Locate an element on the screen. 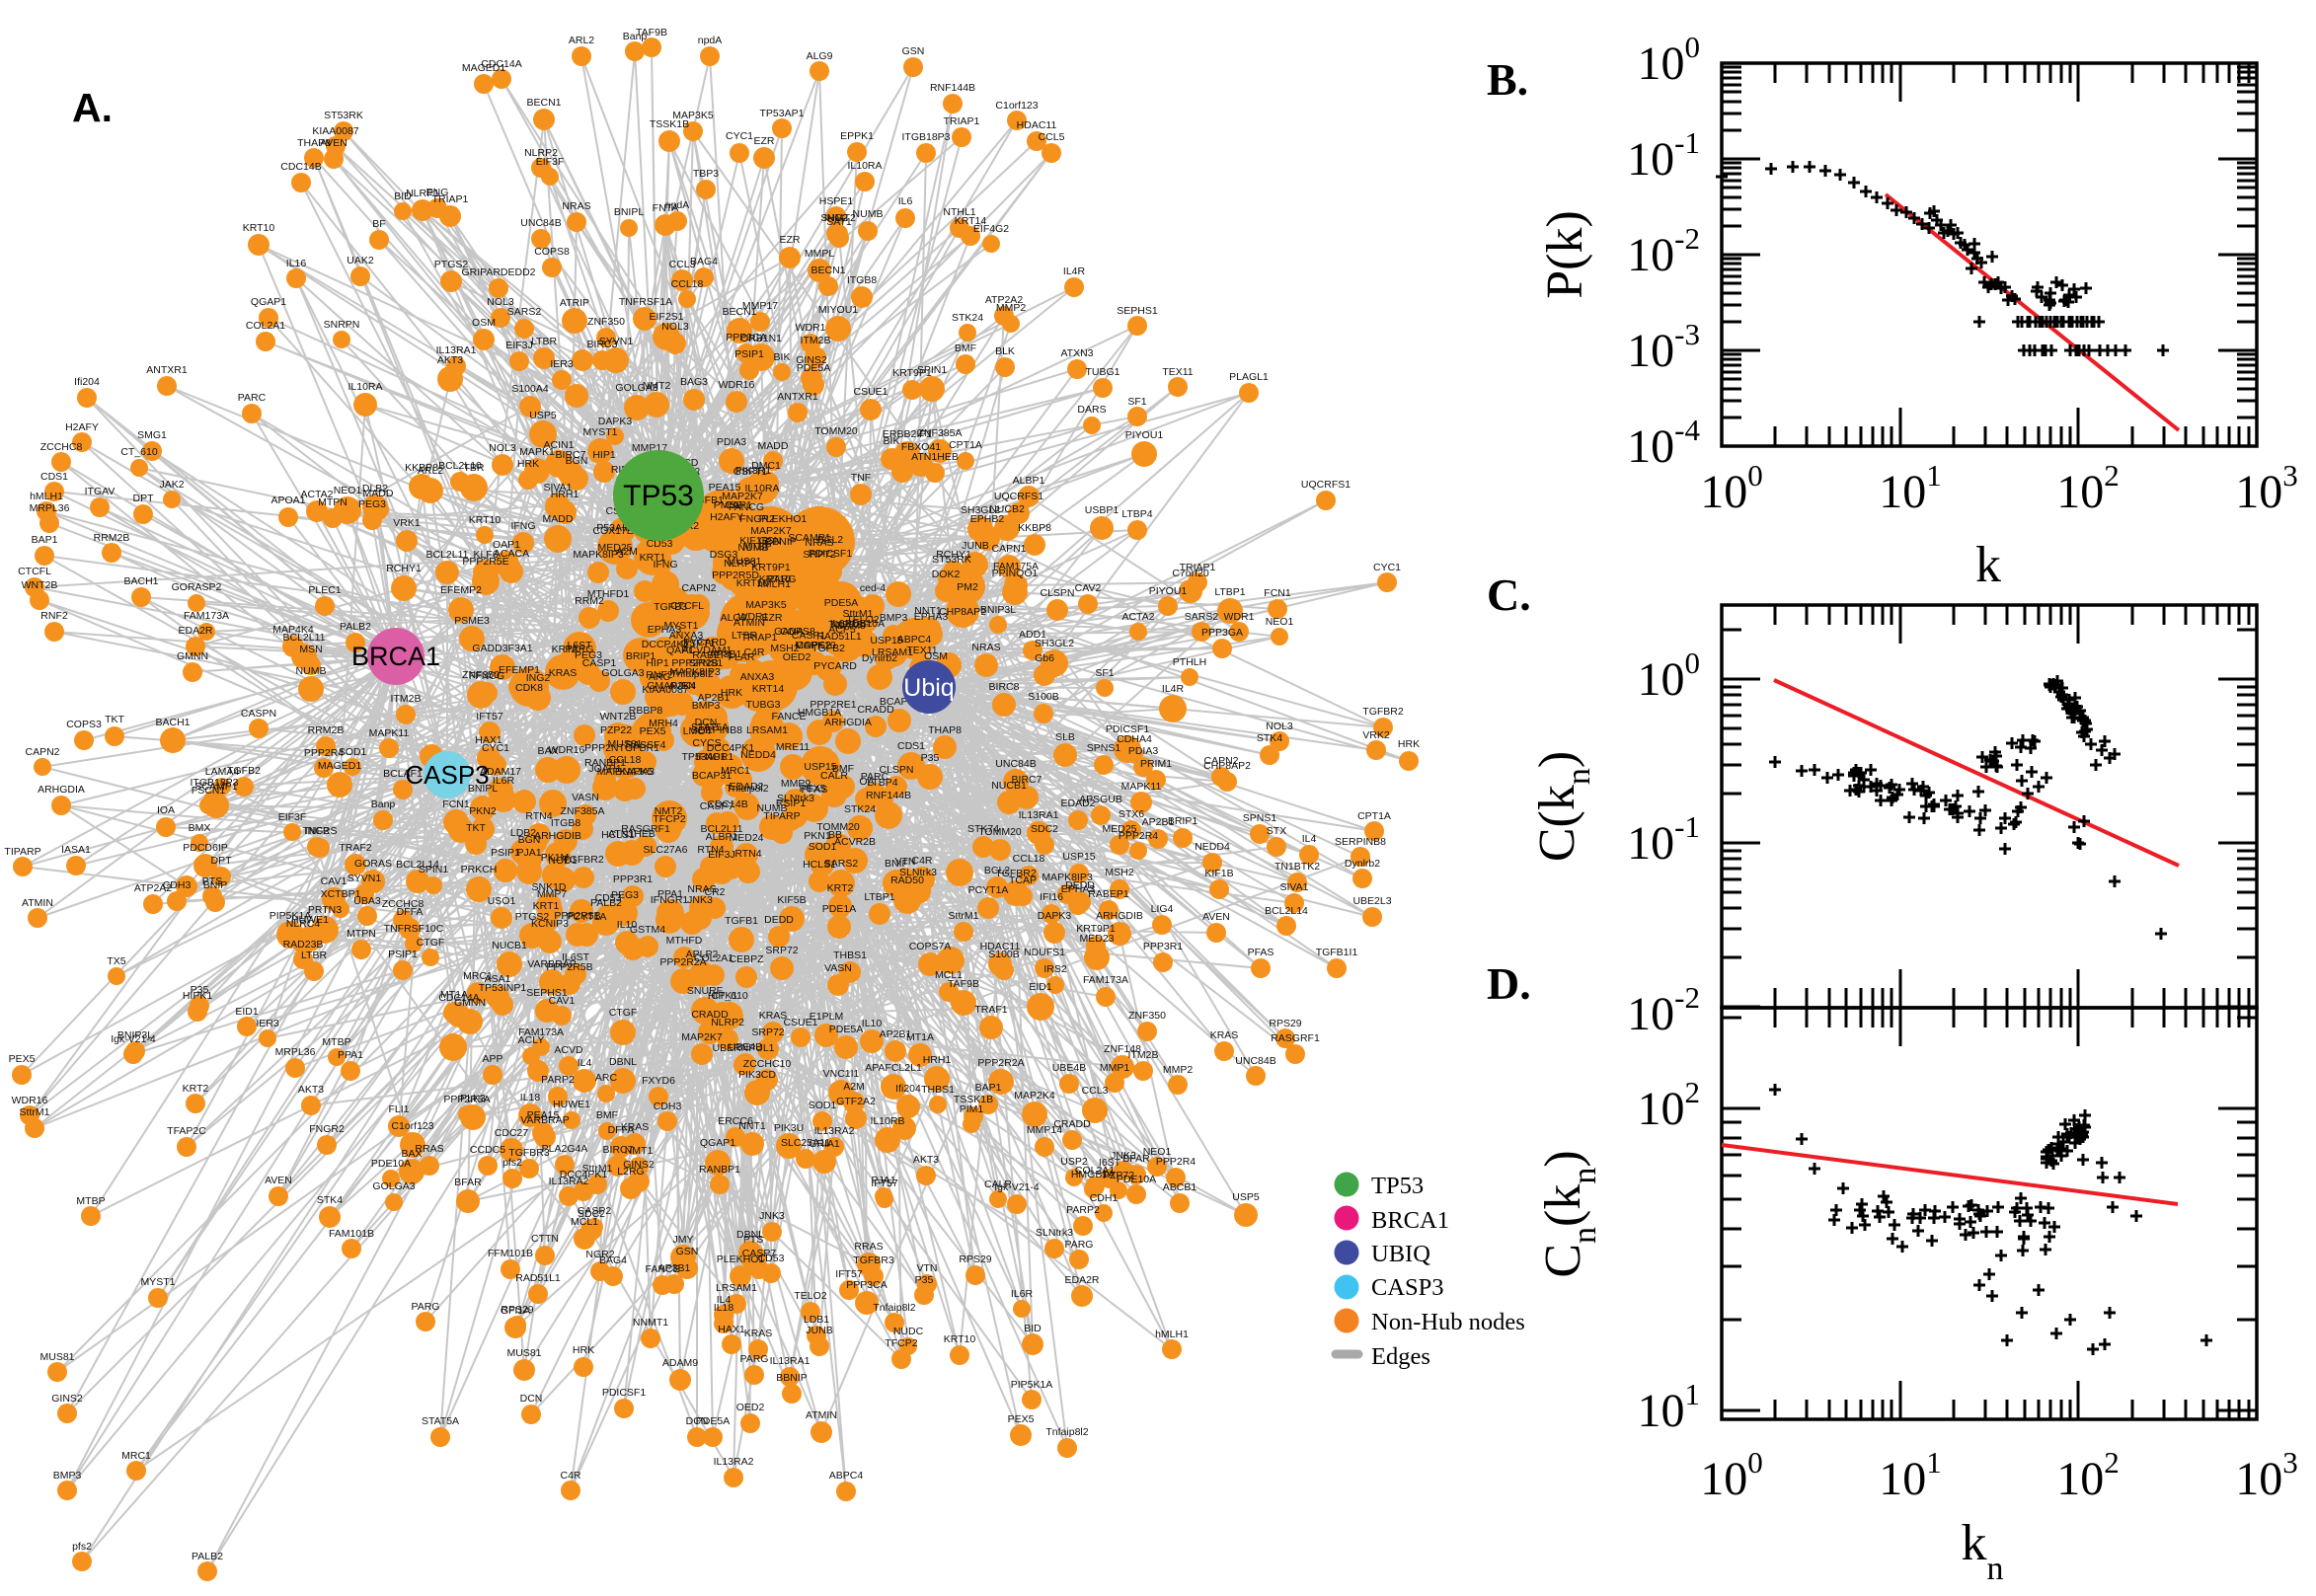 The image size is (2316, 1596). svg-text: IFNG is located at coordinates (665, 564).